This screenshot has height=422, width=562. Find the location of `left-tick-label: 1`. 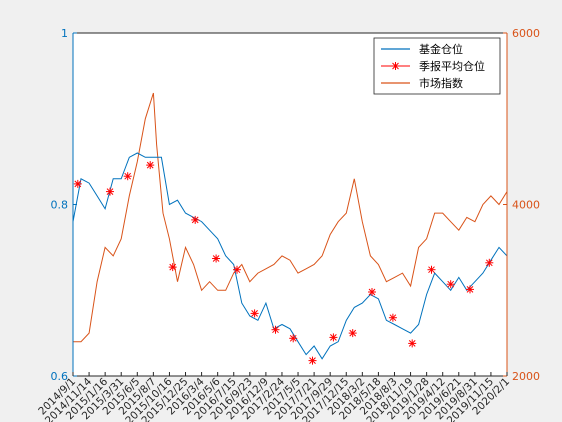

left-tick-label: 1 is located at coordinates (64, 33).